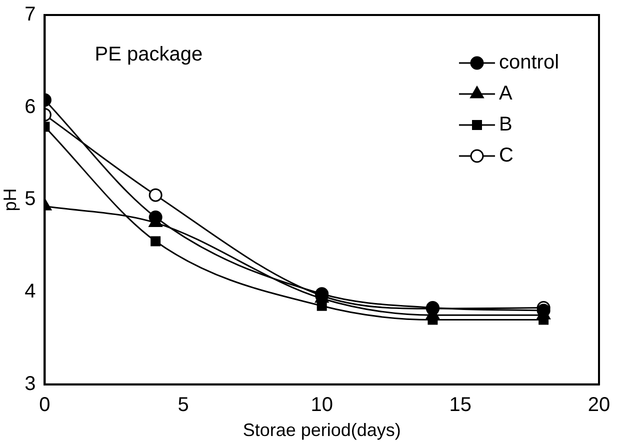 The height and width of the screenshot is (442, 617). I want to click on legend-label: C, so click(506, 155).